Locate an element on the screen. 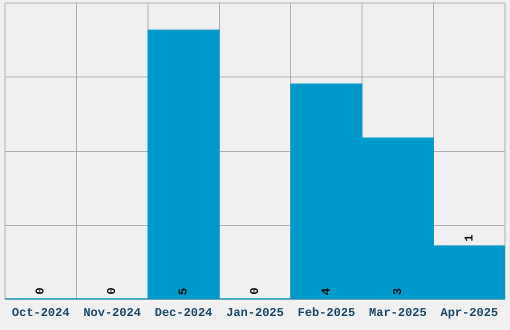 The width and height of the screenshot is (510, 330). x-tick-label: Oct-2024 is located at coordinates (41, 313).